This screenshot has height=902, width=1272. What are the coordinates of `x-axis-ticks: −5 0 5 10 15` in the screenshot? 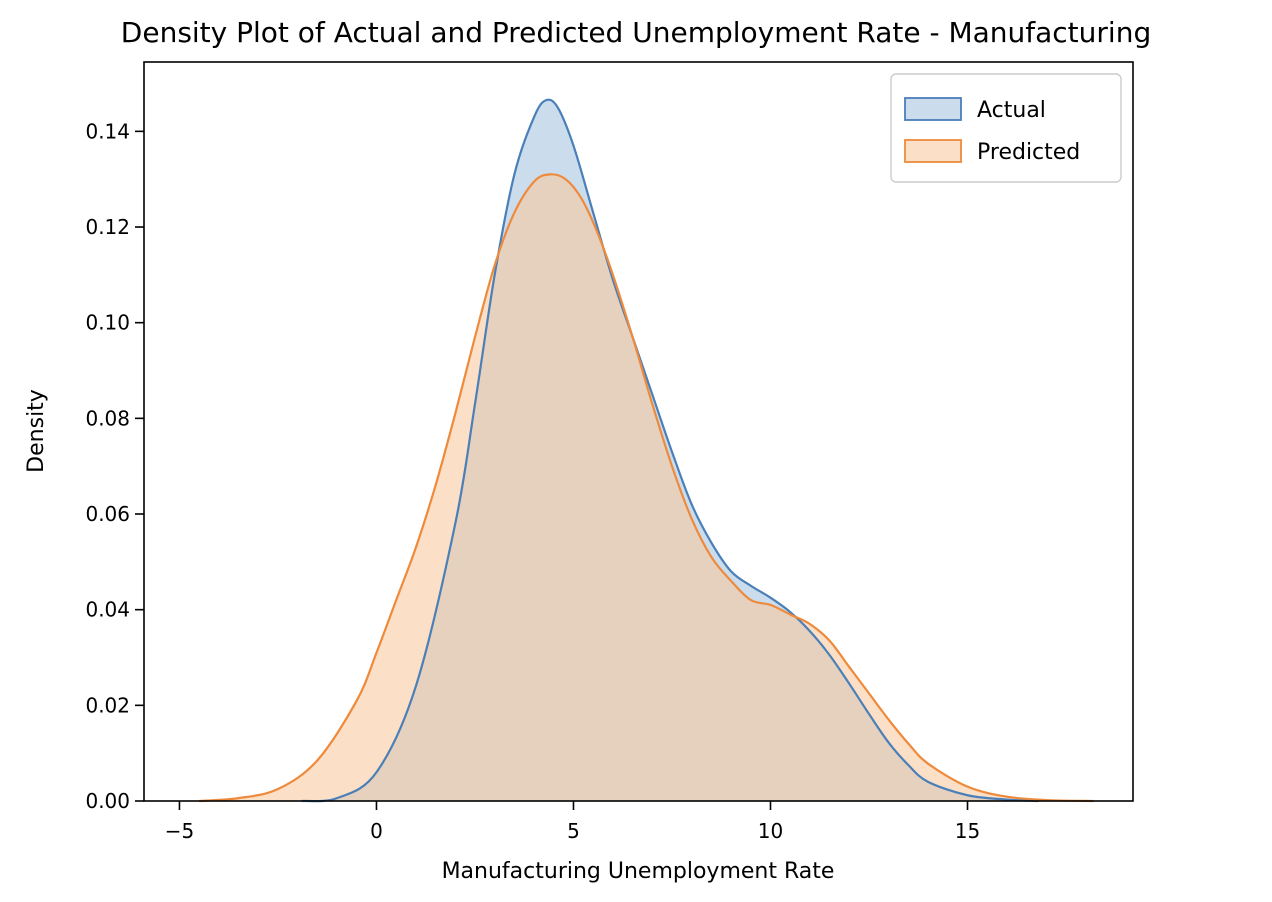 It's located at (572, 822).